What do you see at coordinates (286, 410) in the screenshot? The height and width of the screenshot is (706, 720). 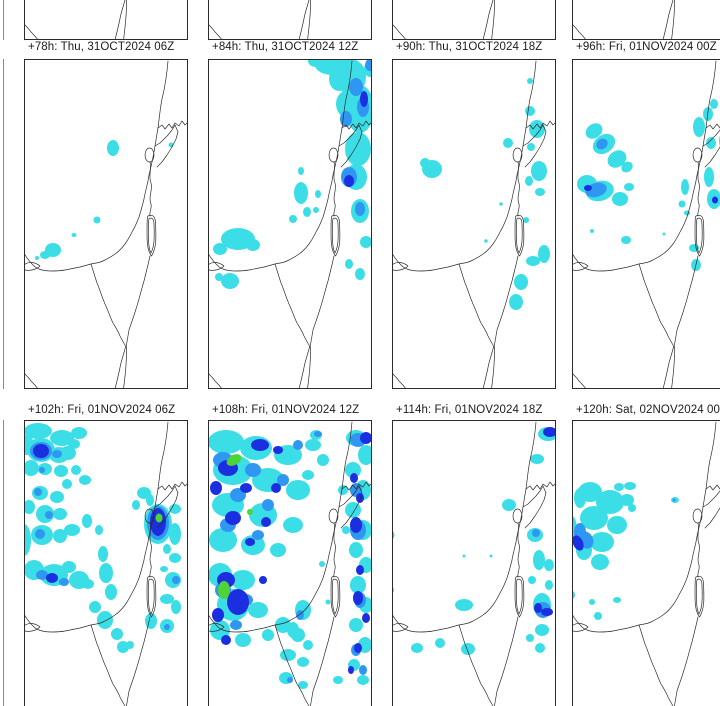 I see `panel-title: +108h: Fri, 01NOV2024 12Z` at bounding box center [286, 410].